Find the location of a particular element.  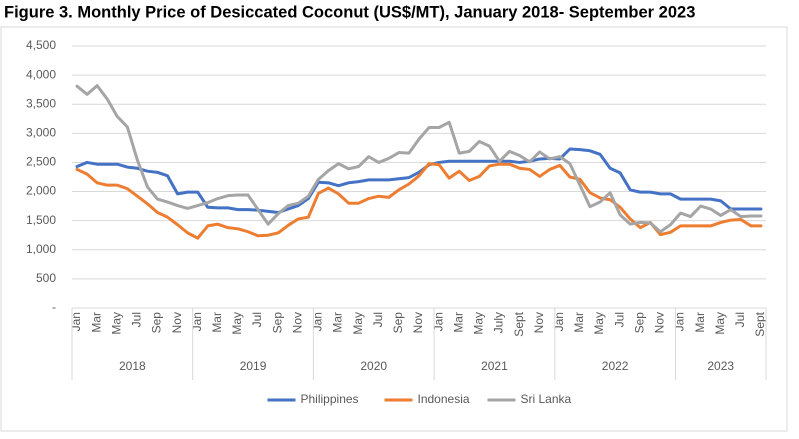

group-label: 2022 is located at coordinates (615, 366).